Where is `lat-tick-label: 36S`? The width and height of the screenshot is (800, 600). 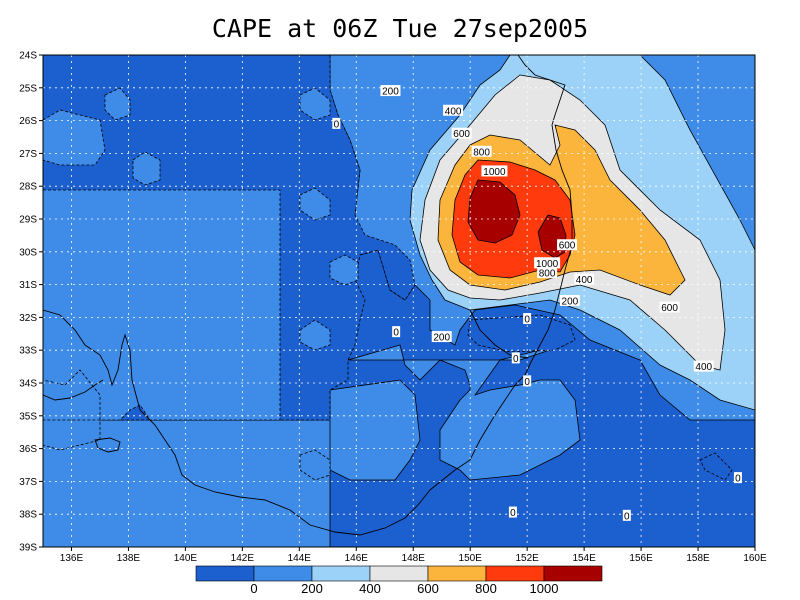 lat-tick-label: 36S is located at coordinates (28, 449).